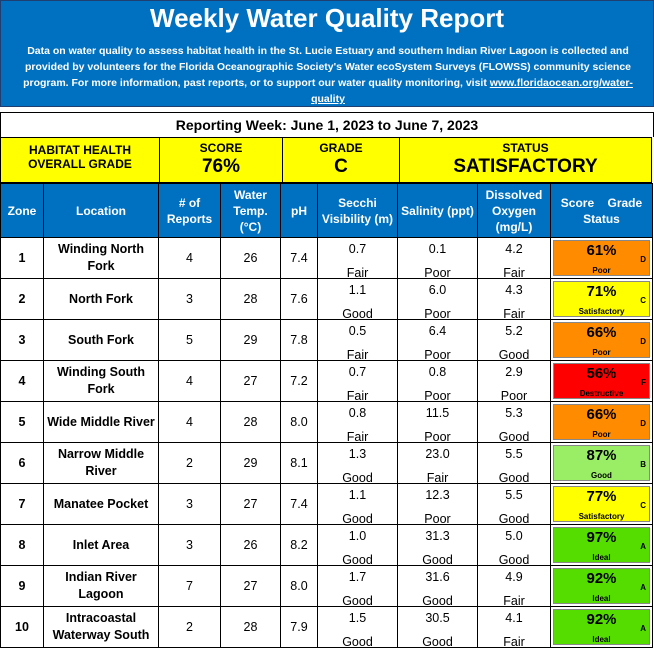 The height and width of the screenshot is (654, 654). What do you see at coordinates (101, 545) in the screenshot?
I see `location-name: Inlet Area` at bounding box center [101, 545].